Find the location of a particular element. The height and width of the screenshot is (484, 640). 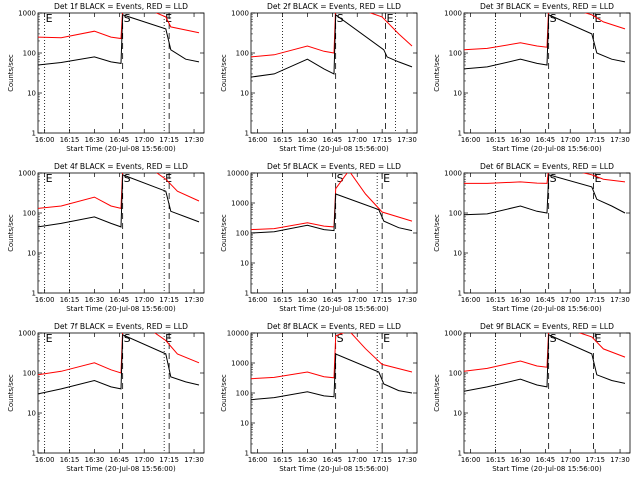

chart-title: Det 6f BLACK = Events, RED = LLD is located at coordinates (547, 166).